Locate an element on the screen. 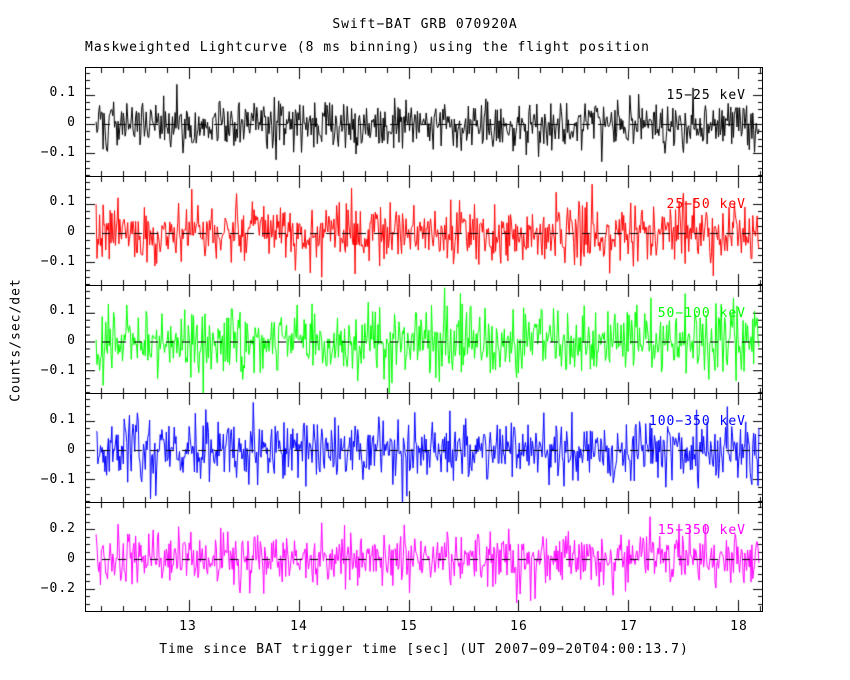 The height and width of the screenshot is (680, 850). energy-band-label: 15−25 keV is located at coordinates (706, 95).